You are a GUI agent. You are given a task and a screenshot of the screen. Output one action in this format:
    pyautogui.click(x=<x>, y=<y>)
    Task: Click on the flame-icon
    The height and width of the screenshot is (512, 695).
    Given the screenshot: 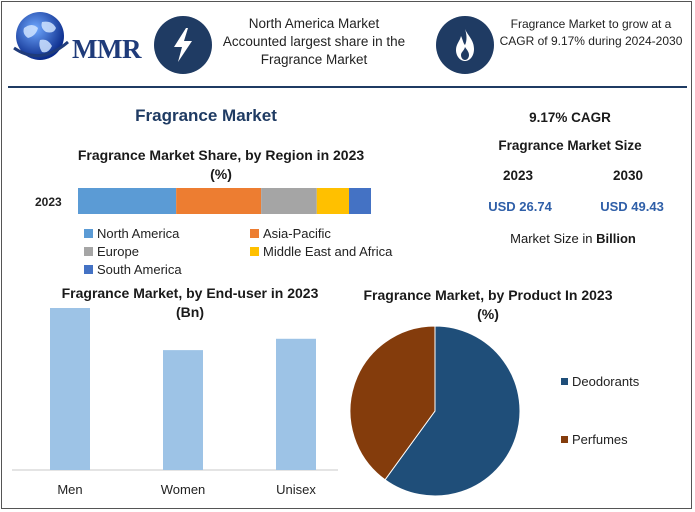 What is the action you would take?
    pyautogui.click(x=465, y=45)
    